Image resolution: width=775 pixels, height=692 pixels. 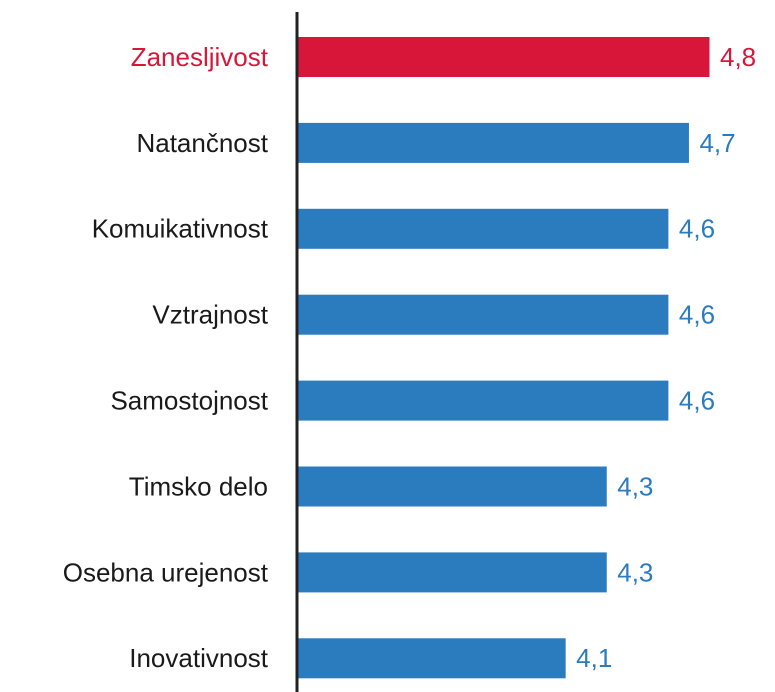 What do you see at coordinates (198, 486) in the screenshot?
I see `category-label: Timsko delo` at bounding box center [198, 486].